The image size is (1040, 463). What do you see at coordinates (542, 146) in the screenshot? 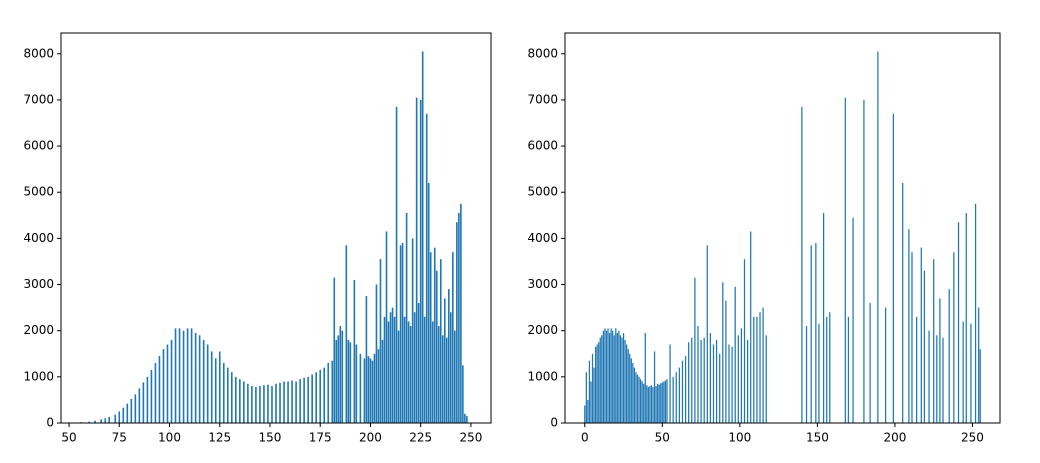
I see `y-tick-label: 6000` at bounding box center [542, 146].